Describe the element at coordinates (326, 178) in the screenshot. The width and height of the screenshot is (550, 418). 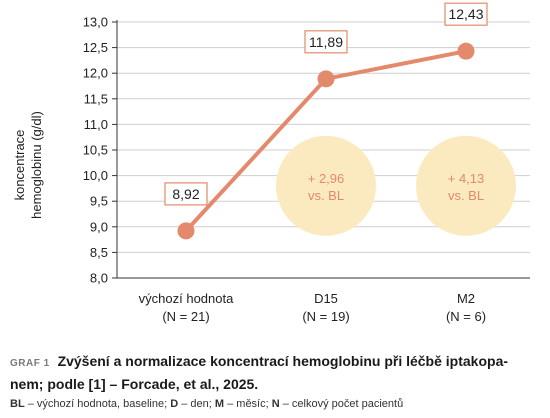
I see `annotation-delta: + 2,96` at that location.